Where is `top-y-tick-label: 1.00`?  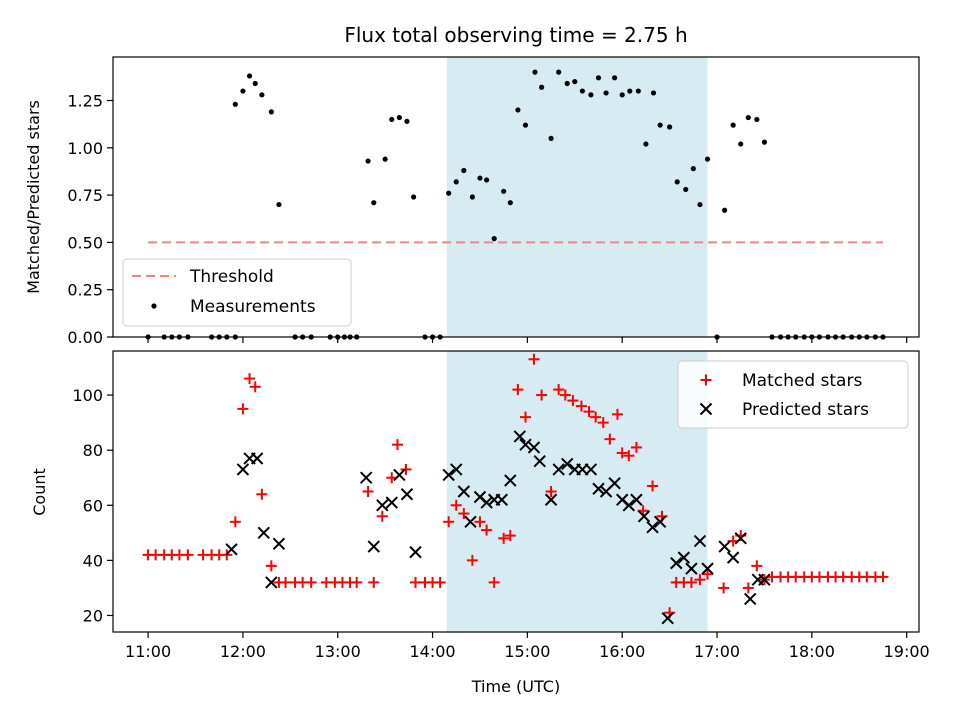
top-y-tick-label: 1.00 is located at coordinates (85, 148).